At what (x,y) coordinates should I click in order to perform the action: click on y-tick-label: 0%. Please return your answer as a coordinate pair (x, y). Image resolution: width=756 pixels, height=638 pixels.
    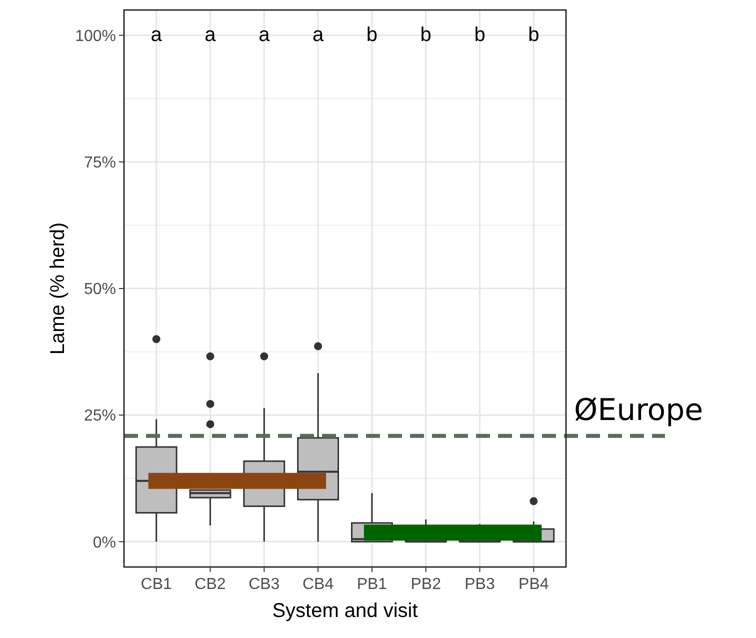
    Looking at the image, I should click on (104, 543).